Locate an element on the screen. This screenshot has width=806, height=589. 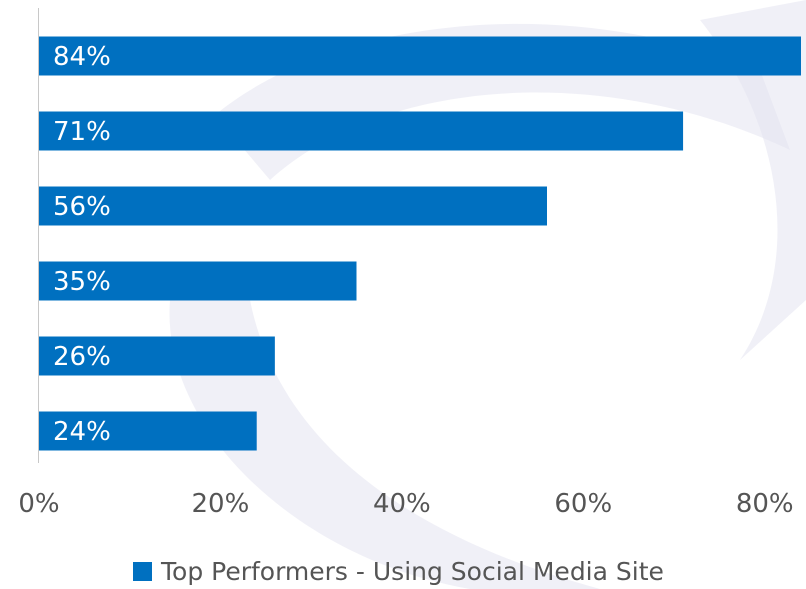
x-tick-label: 60% is located at coordinates (583, 504).